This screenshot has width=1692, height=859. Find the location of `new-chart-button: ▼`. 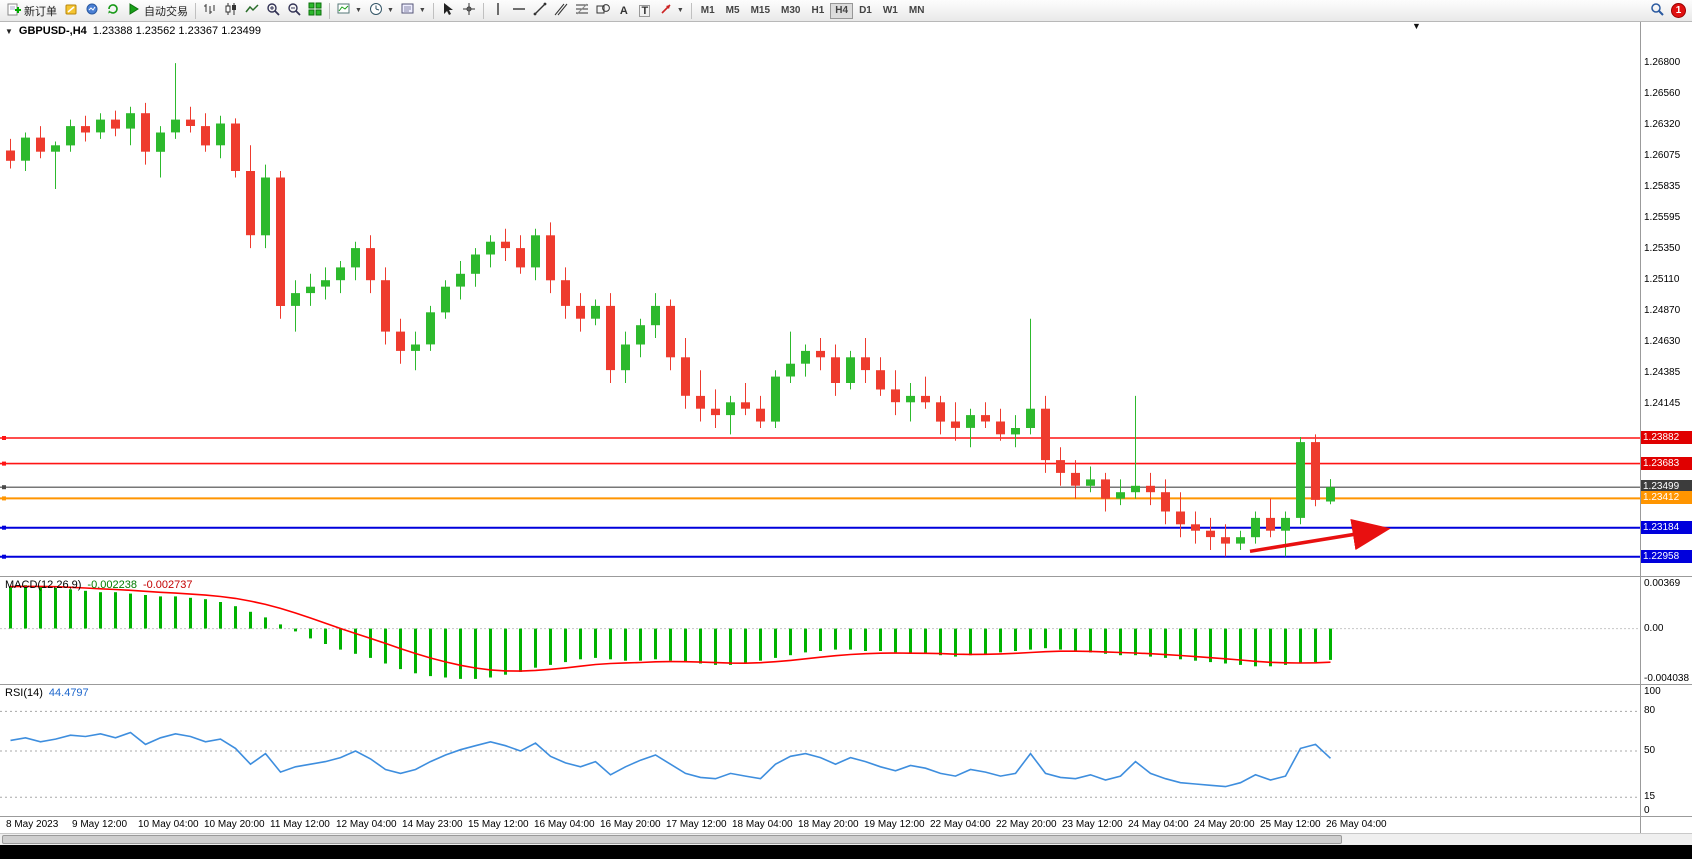

new-chart-button: ▼ is located at coordinates (349, 11).